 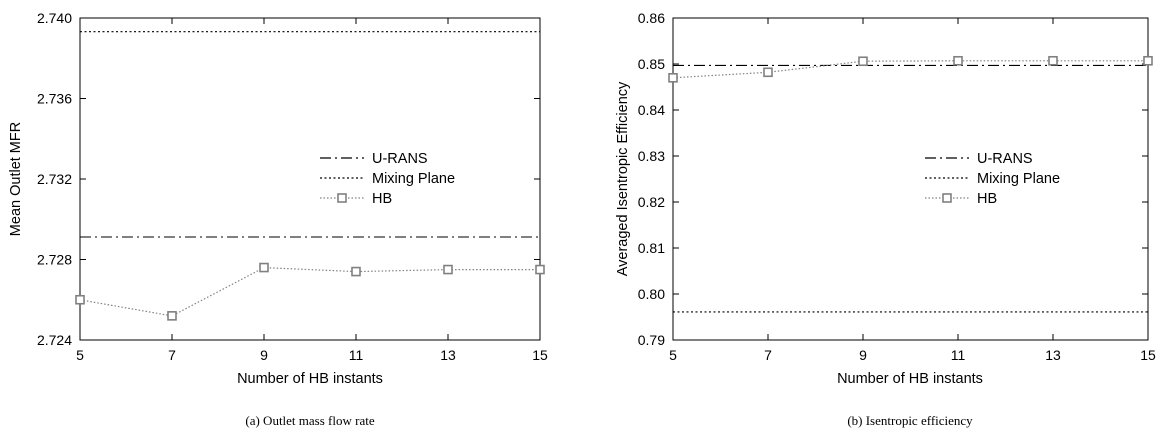 I want to click on y-tick-label: 0.86, so click(x=651, y=18).